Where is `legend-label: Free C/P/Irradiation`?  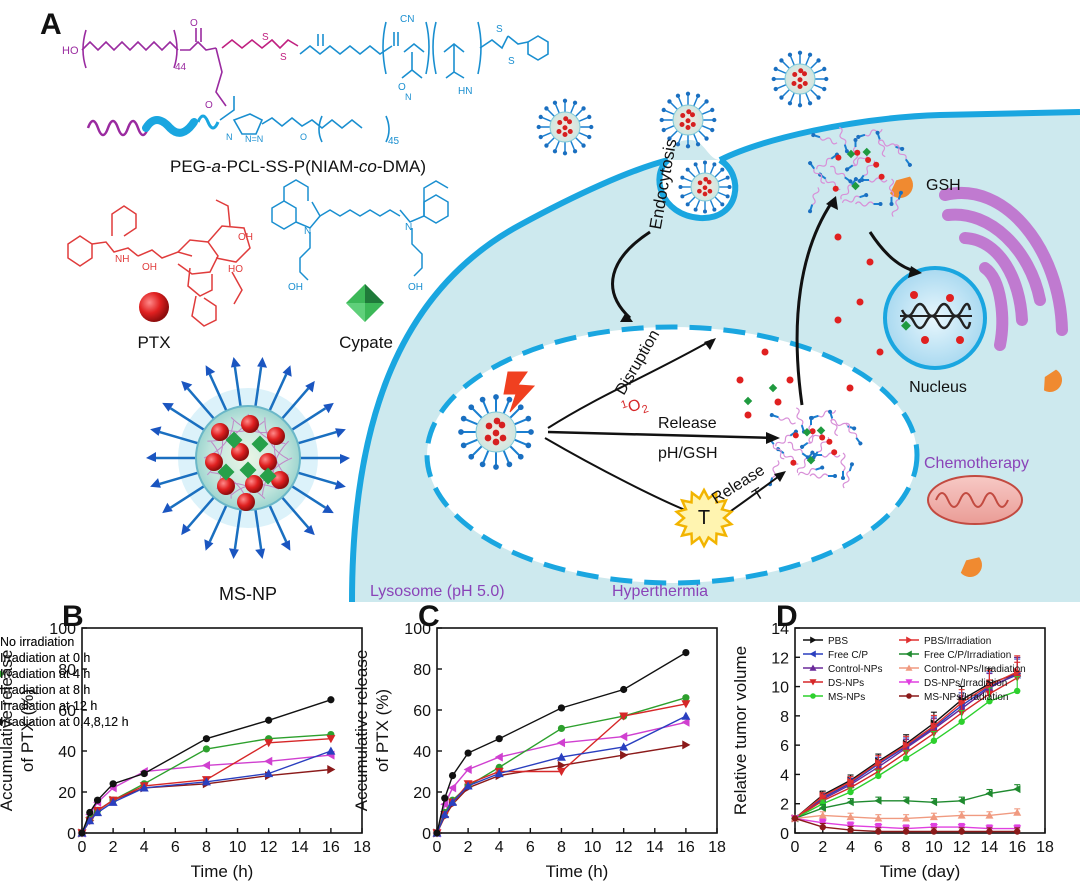 legend-label: Free C/P/Irradiation is located at coordinates (967, 655).